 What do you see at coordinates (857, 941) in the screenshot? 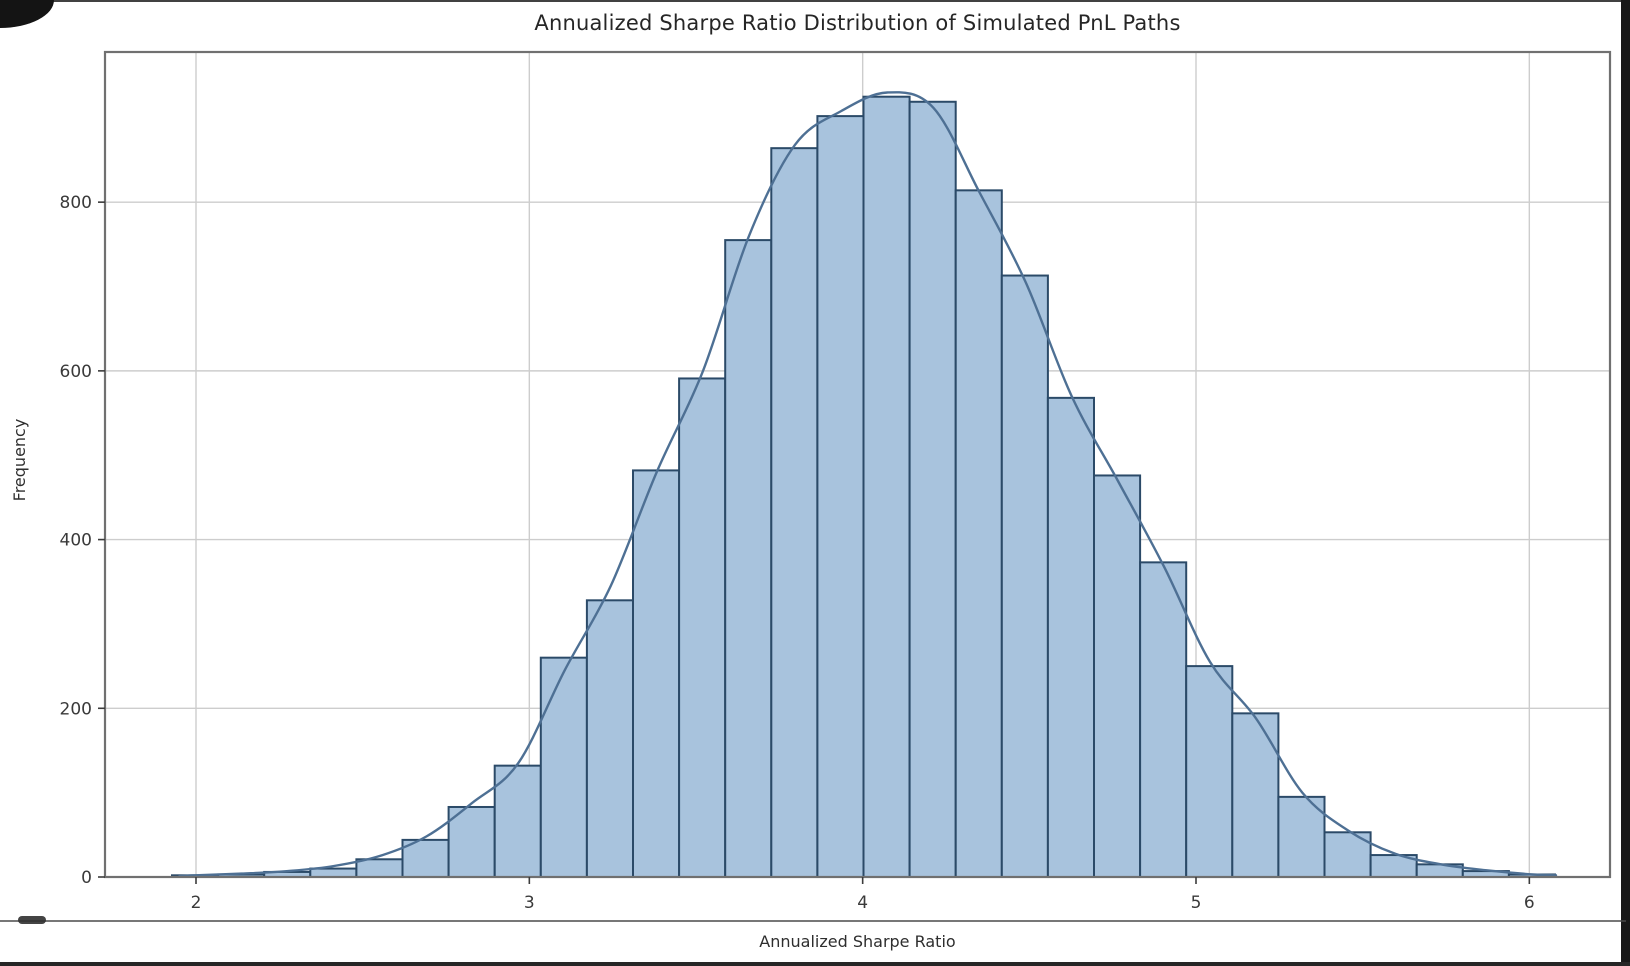
I see `x-axis-label: Annualized Sharpe Ratio` at bounding box center [857, 941].